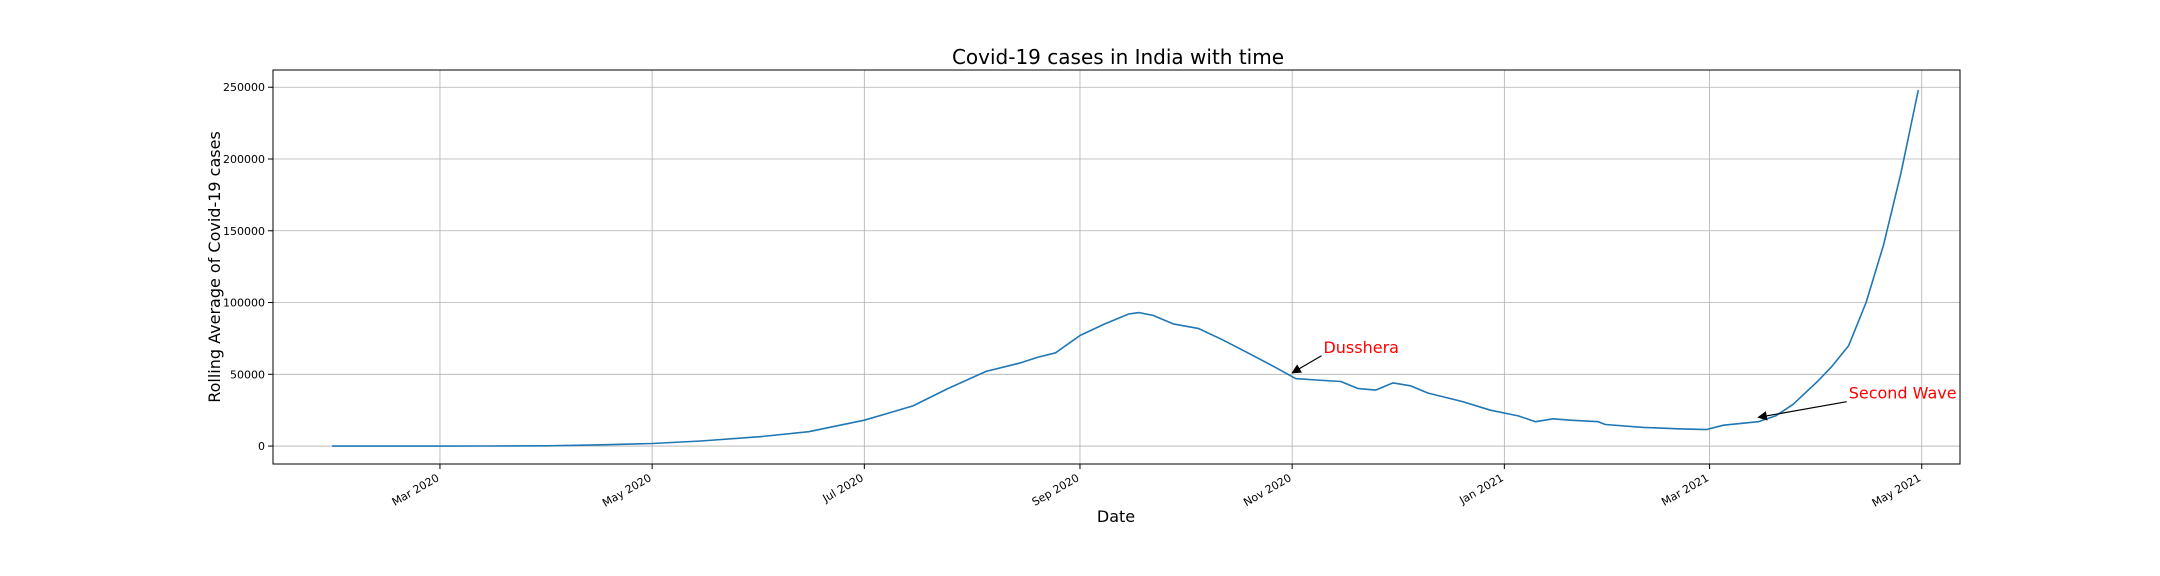 The image size is (2160, 576). Describe the element at coordinates (1685, 489) in the screenshot. I see `x-tick-label: Mar 2021` at that location.